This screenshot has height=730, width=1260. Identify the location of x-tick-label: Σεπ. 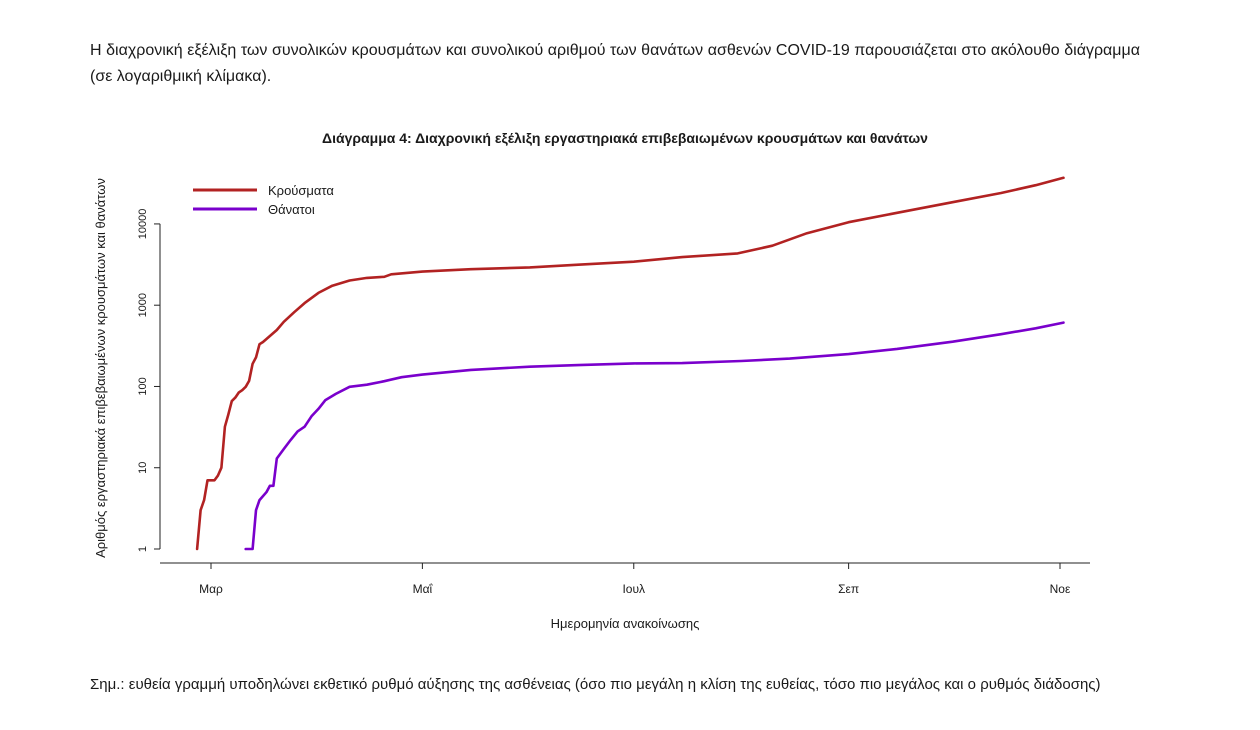
(848, 589).